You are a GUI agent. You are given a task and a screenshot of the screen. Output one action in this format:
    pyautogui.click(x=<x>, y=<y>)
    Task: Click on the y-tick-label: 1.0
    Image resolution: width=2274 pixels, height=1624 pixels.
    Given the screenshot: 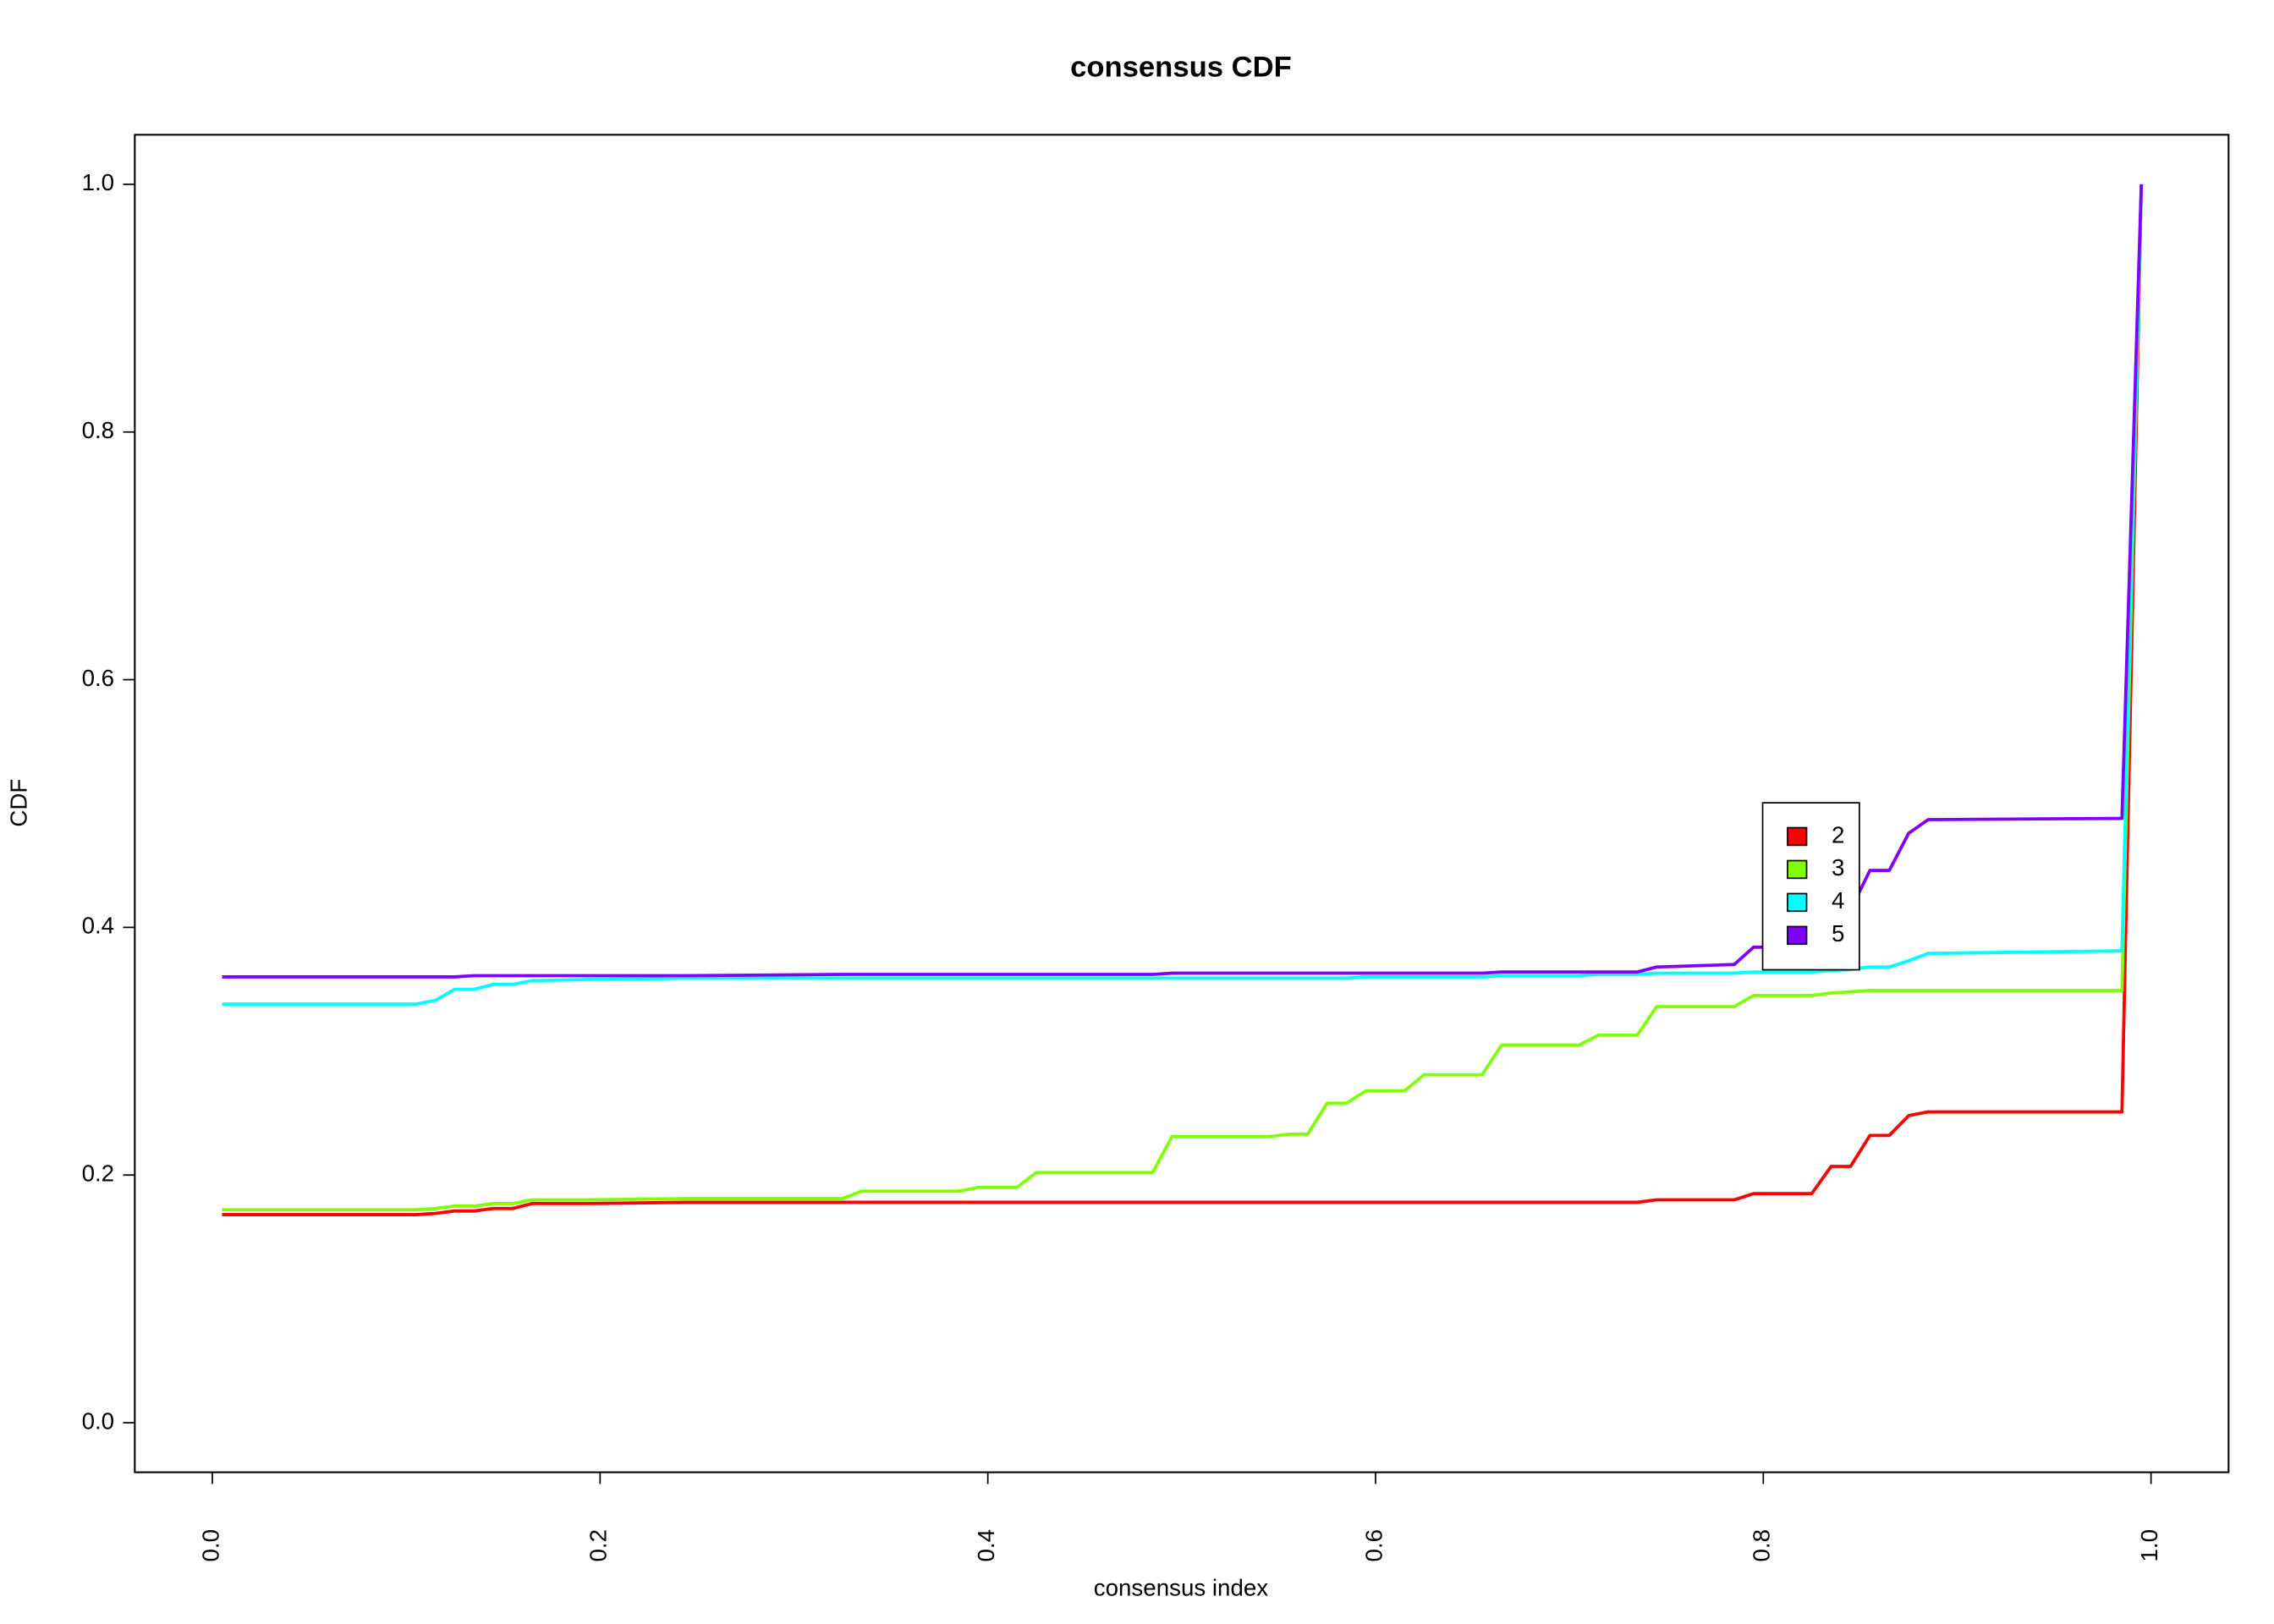 What is the action you would take?
    pyautogui.click(x=98, y=182)
    